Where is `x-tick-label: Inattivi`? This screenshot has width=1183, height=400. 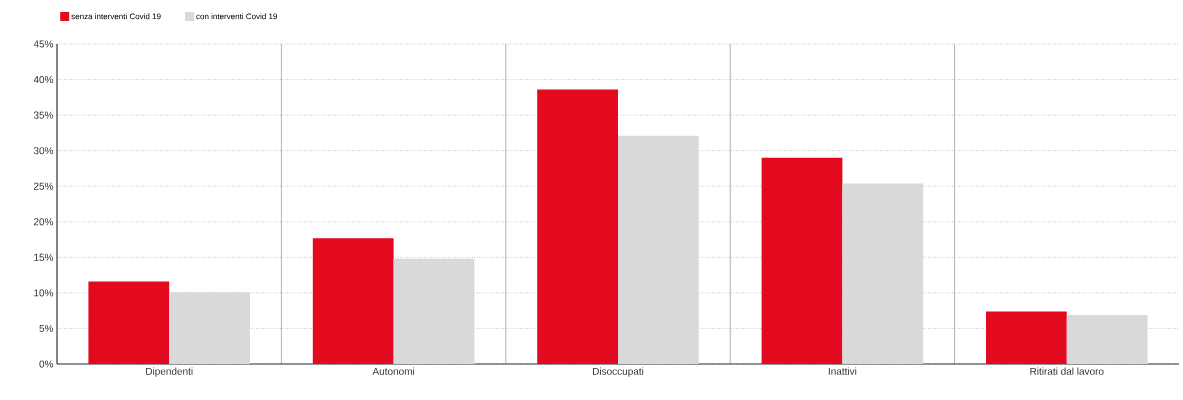 x-tick-label: Inattivi is located at coordinates (842, 371).